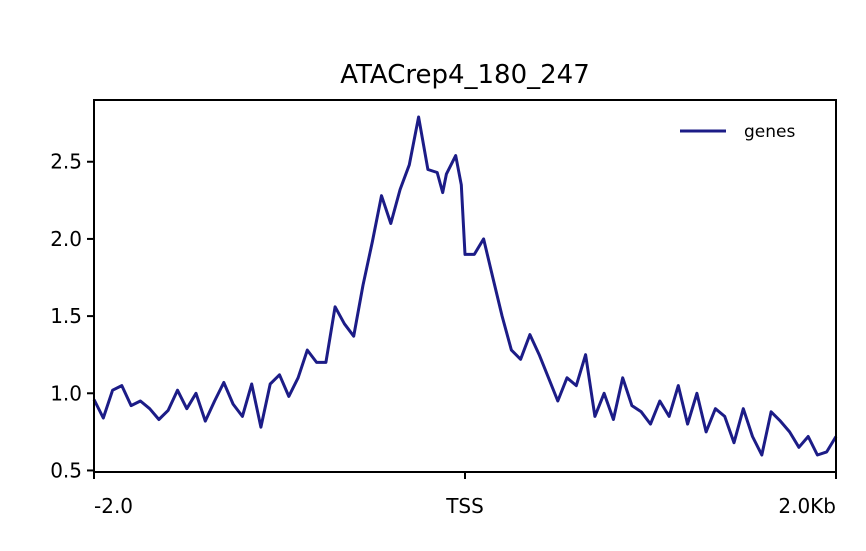 The height and width of the screenshot is (551, 866). I want to click on x-tick-label: TSS, so click(464, 506).